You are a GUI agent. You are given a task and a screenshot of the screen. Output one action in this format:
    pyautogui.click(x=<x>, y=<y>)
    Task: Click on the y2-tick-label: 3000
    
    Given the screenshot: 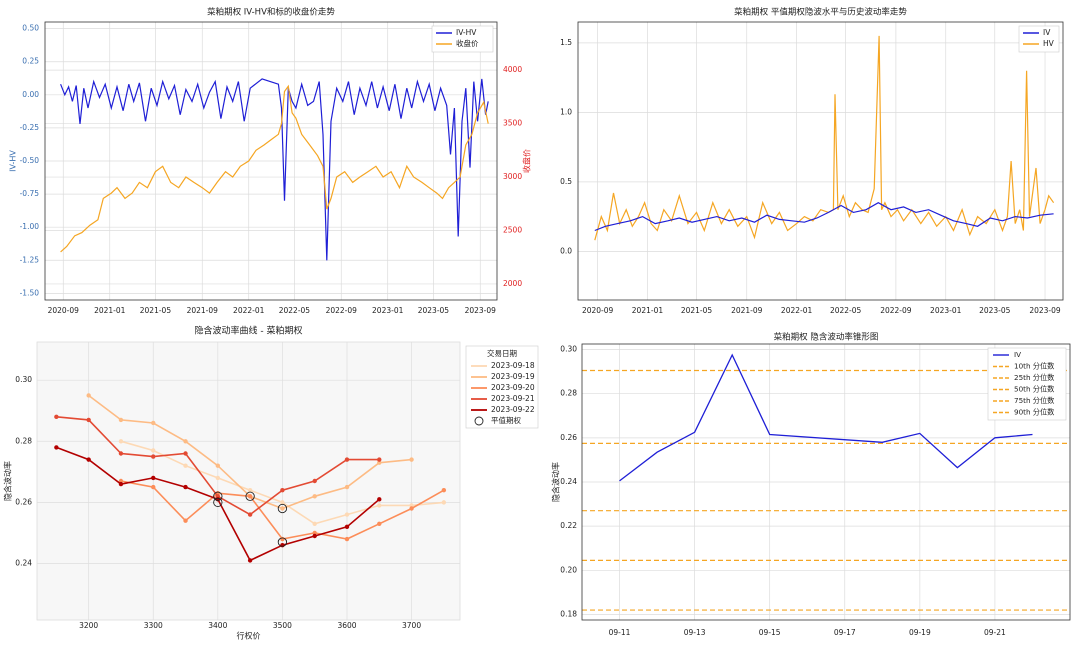 What is the action you would take?
    pyautogui.click(x=512, y=176)
    